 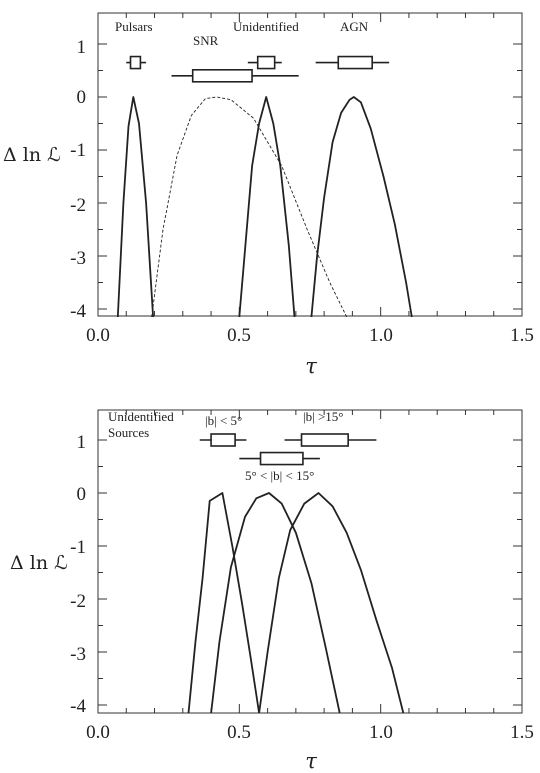 I want to click on b-mid-label: 5° < |b| < 15°, so click(x=279, y=475).